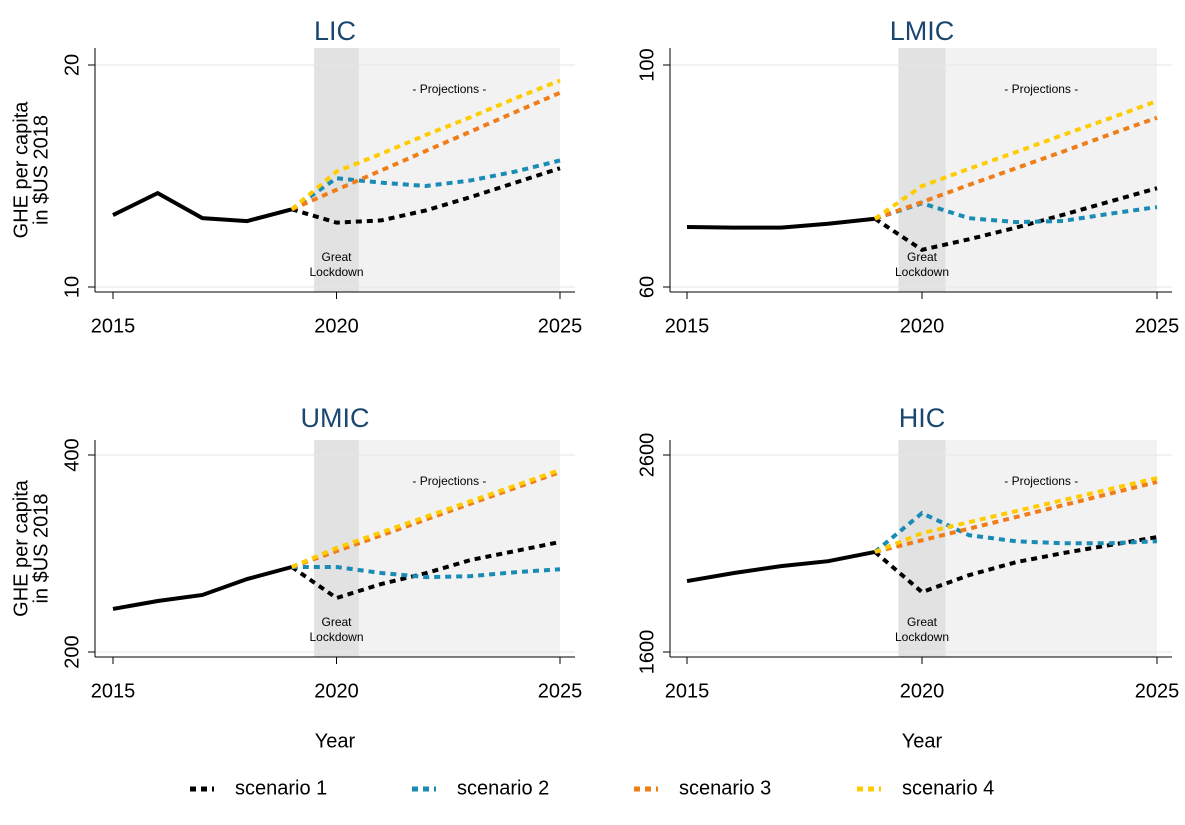 Image resolution: width=1185 pixels, height=825 pixels. Describe the element at coordinates (281, 788) in the screenshot. I see `legend-label: scenario 1` at that location.